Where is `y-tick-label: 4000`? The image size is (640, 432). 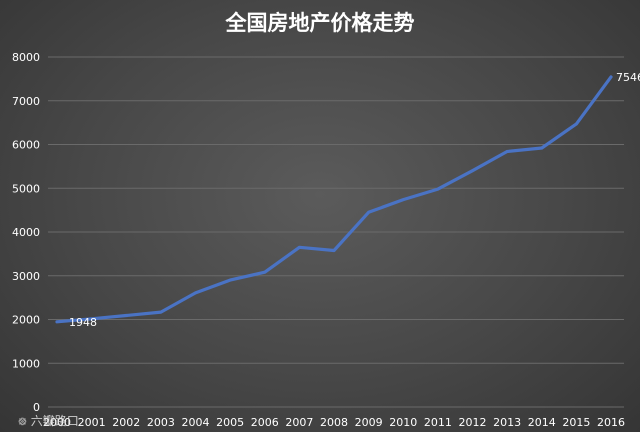
y-tick-label: 4000 is located at coordinates (26, 232).